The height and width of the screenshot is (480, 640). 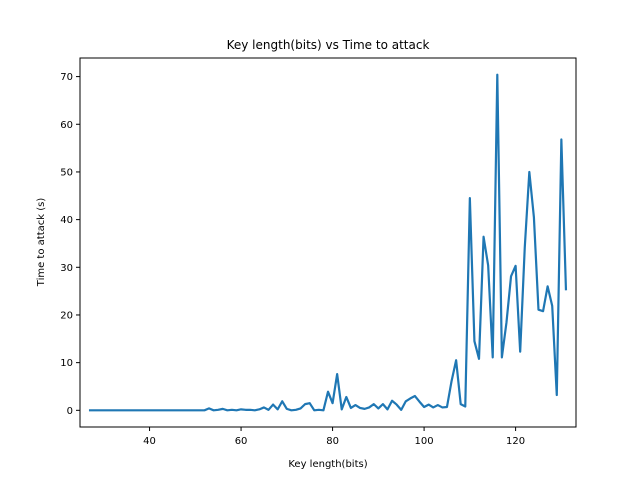 What do you see at coordinates (149, 441) in the screenshot?
I see `x-tick-label: 40` at bounding box center [149, 441].